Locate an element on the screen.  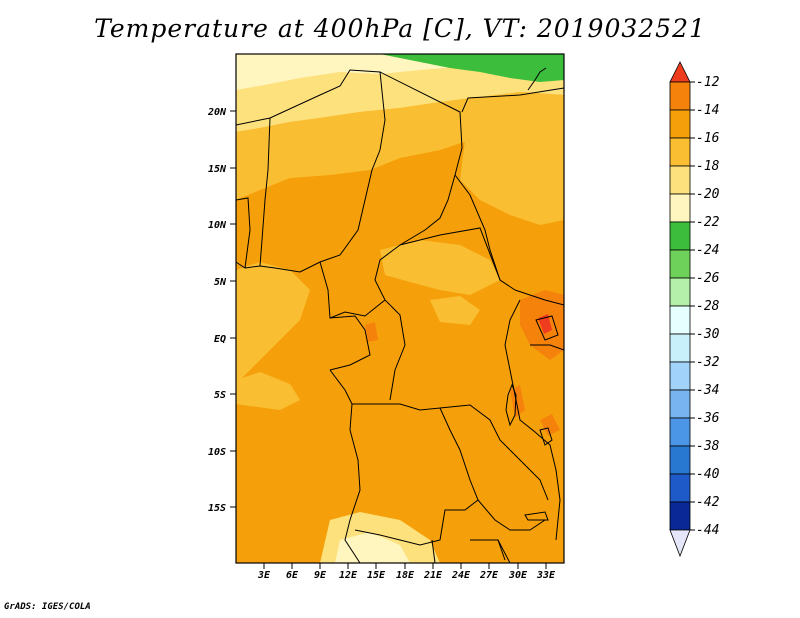
lat-tick-label: 5N is located at coordinates (220, 282).